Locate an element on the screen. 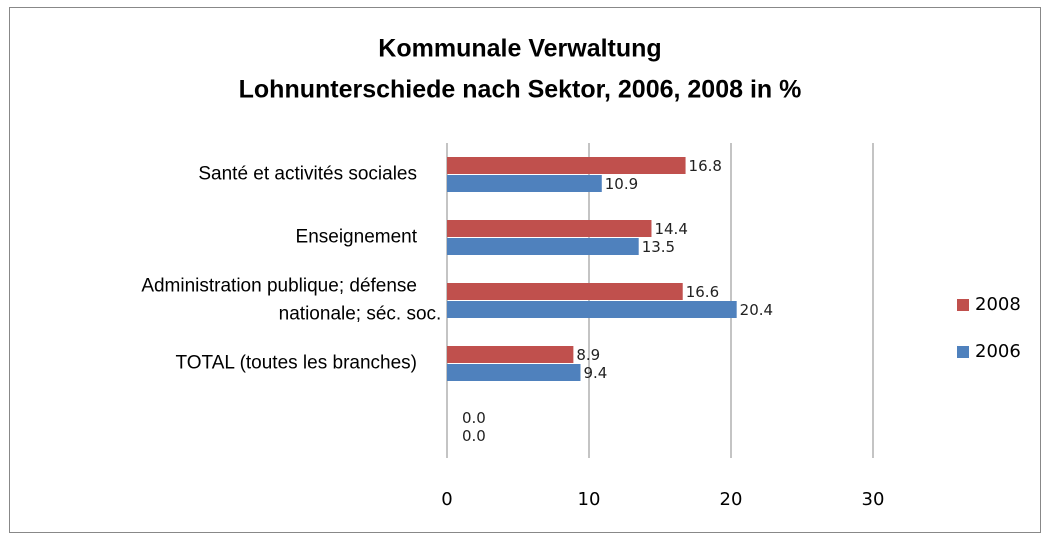 This screenshot has width=1042, height=535. chart-title: Kommunale Verwaltung is located at coordinates (519, 49).